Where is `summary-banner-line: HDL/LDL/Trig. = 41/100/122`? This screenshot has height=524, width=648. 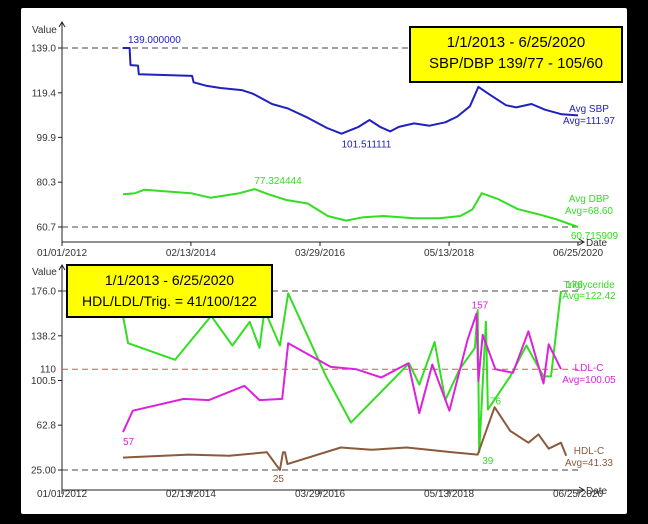
summary-banner-line: HDL/LDL/Trig. = 41/100/122 is located at coordinates (169, 301).